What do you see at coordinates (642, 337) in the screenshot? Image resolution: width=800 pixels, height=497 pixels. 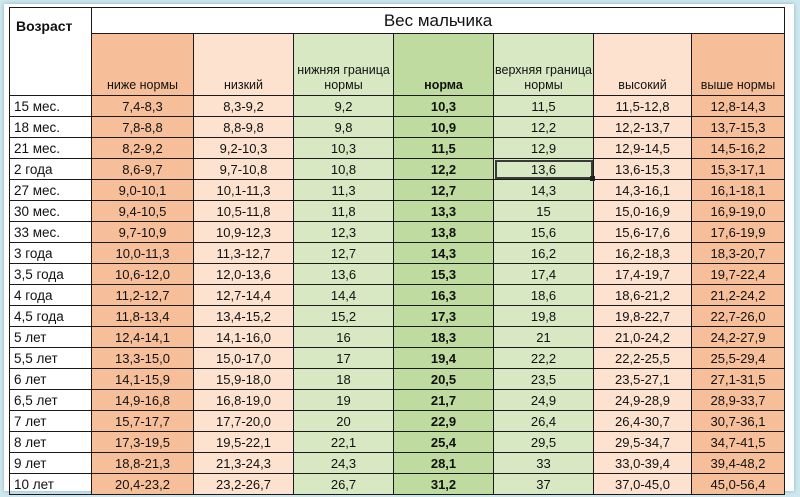 I see `value-cell-high: 21,0-24,2` at bounding box center [642, 337].